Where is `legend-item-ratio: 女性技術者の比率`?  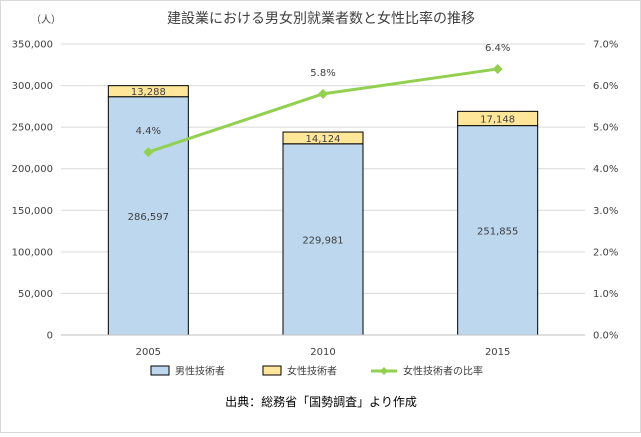
legend-item-ratio: 女性技術者の比率 is located at coordinates (427, 371).